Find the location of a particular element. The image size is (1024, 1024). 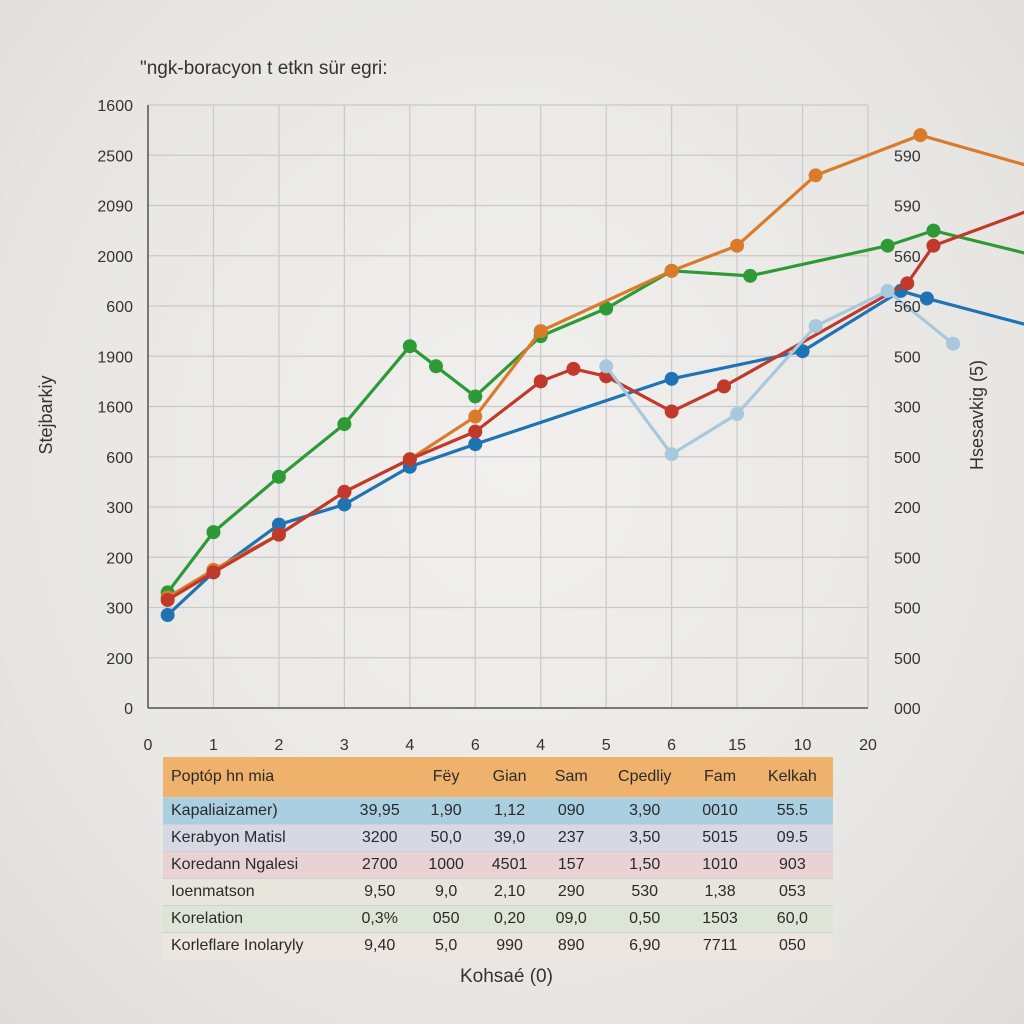

table-cell: 530 is located at coordinates (645, 892).